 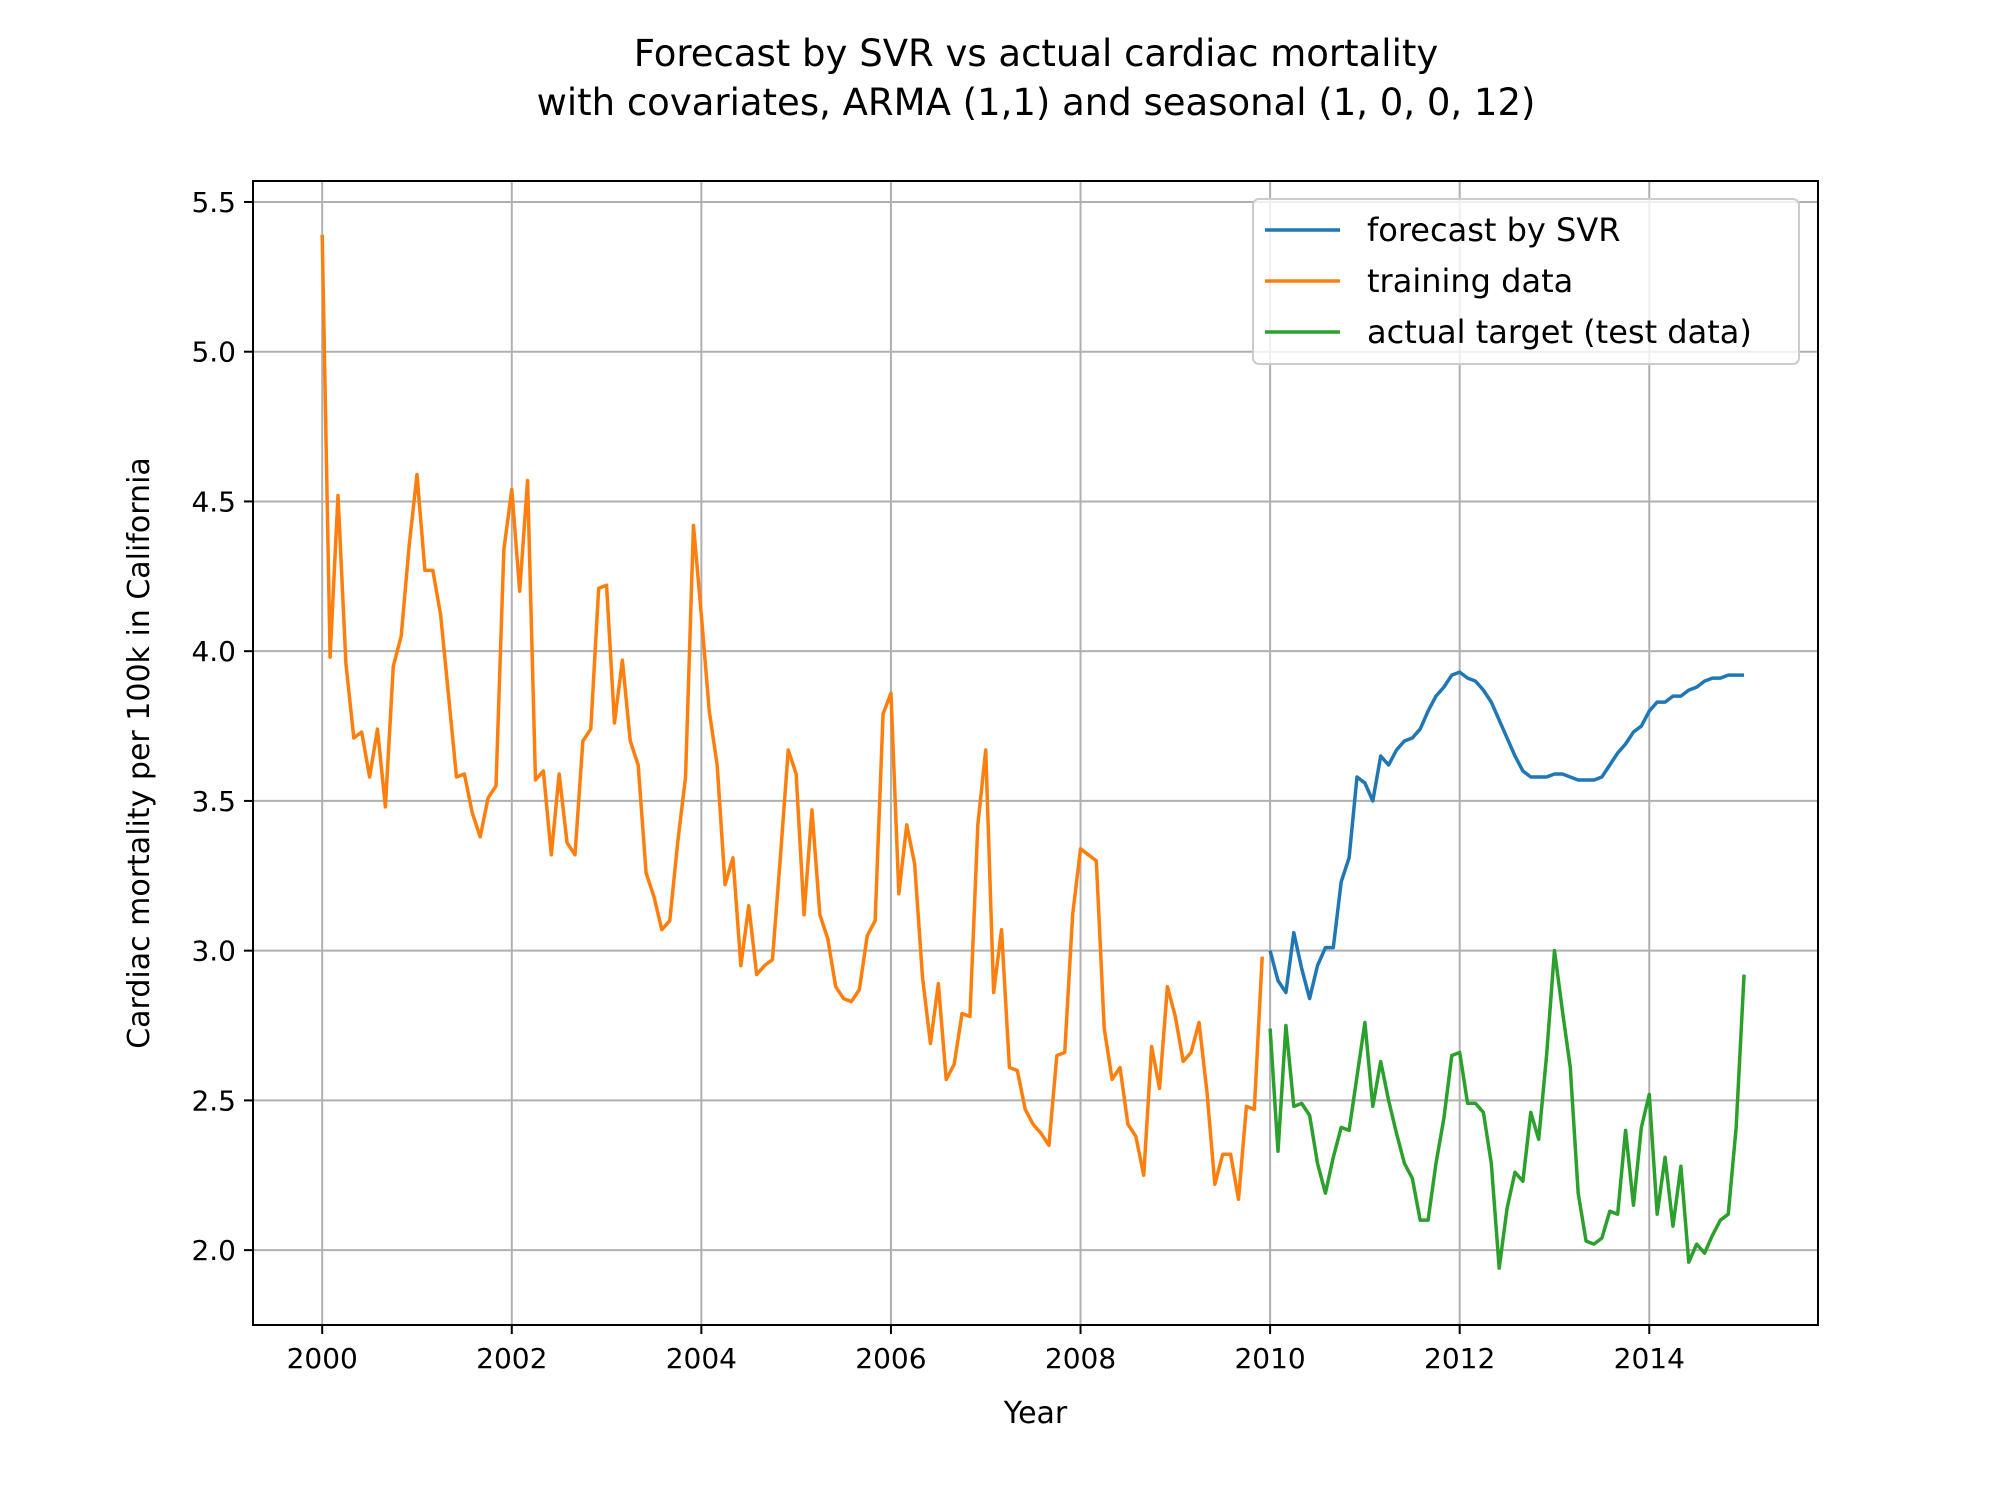 What do you see at coordinates (1493, 230) in the screenshot?
I see `legend-label-forecast-by-svr: forecast by SVR` at bounding box center [1493, 230].